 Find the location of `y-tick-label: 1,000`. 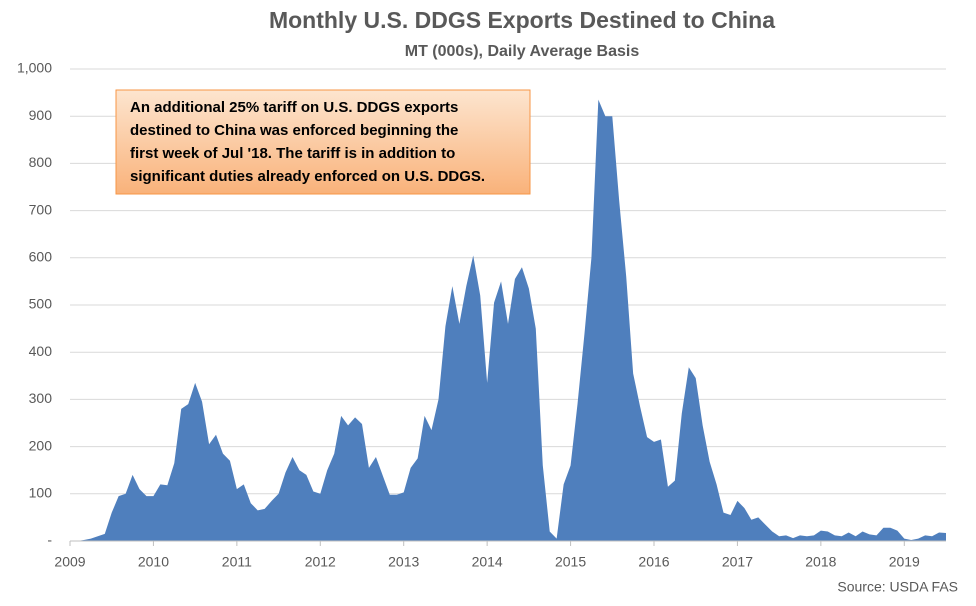

y-tick-label: 1,000 is located at coordinates (34, 68).